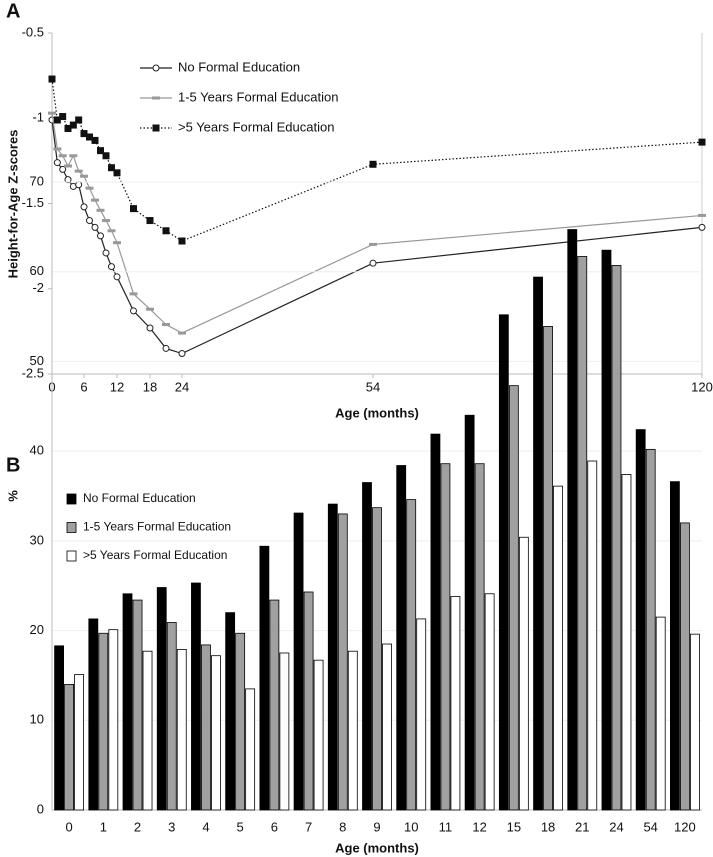 The height and width of the screenshot is (857, 713). I want to click on x-tick-label: 18, so click(548, 826).